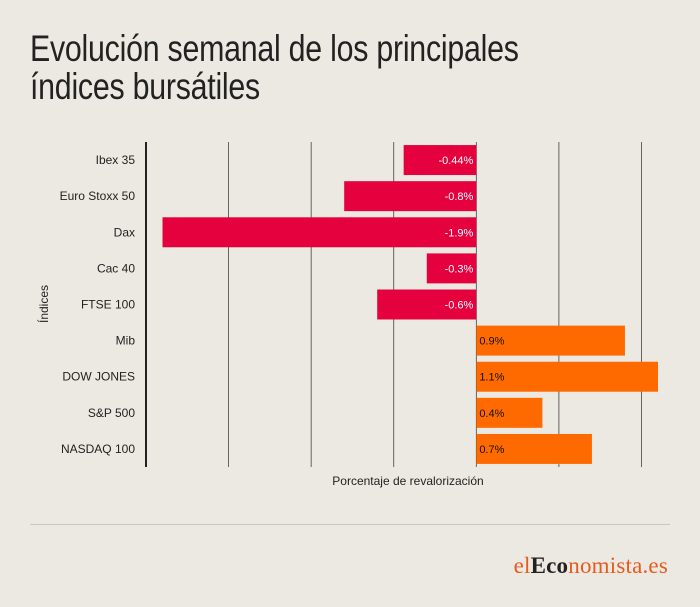  I want to click on logo-part-nomista: nomista.es, so click(618, 565).